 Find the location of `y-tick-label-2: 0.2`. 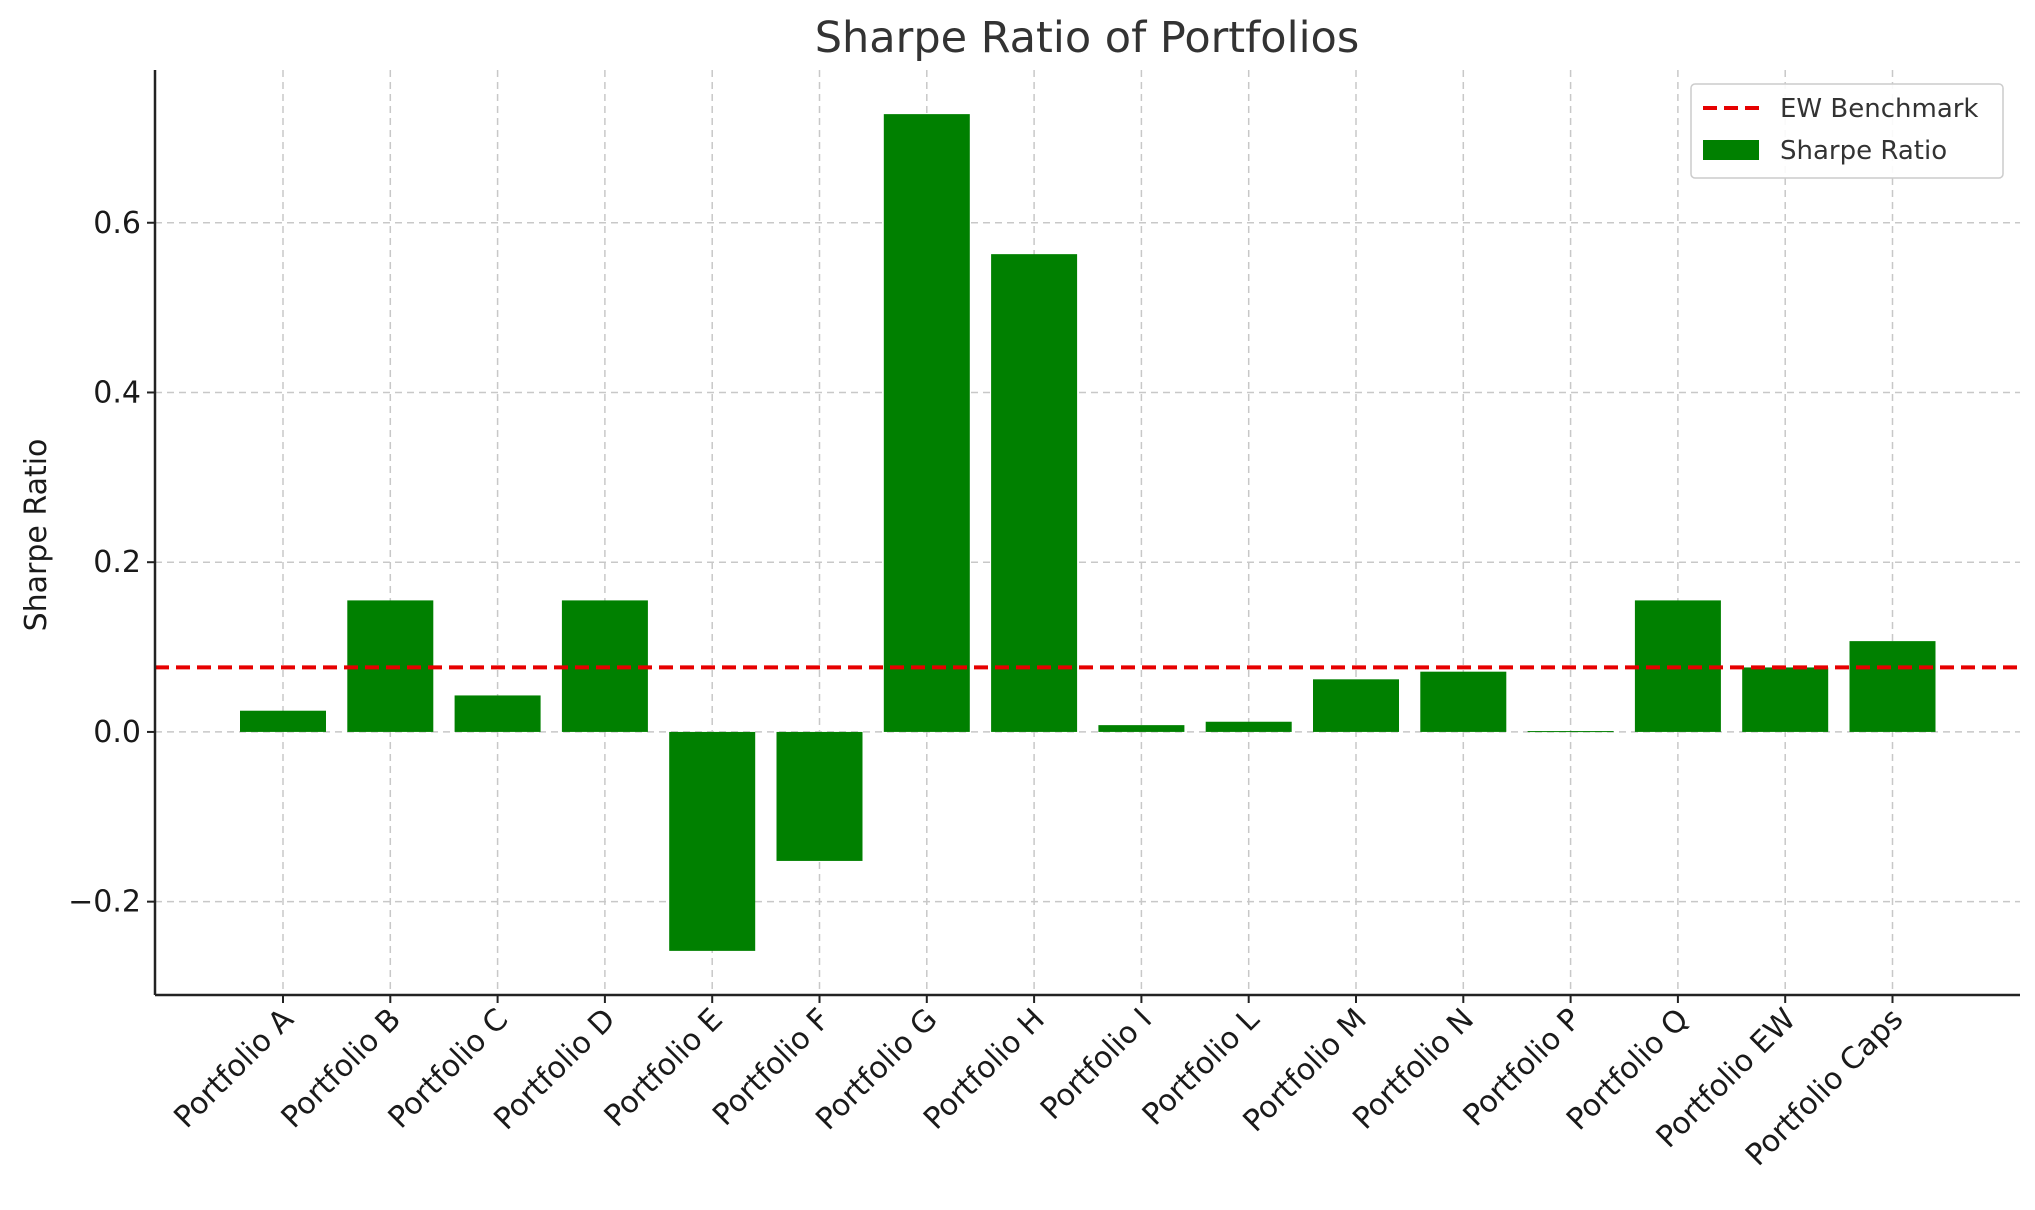

y-tick-label-2: 0.2 is located at coordinates (117, 562).